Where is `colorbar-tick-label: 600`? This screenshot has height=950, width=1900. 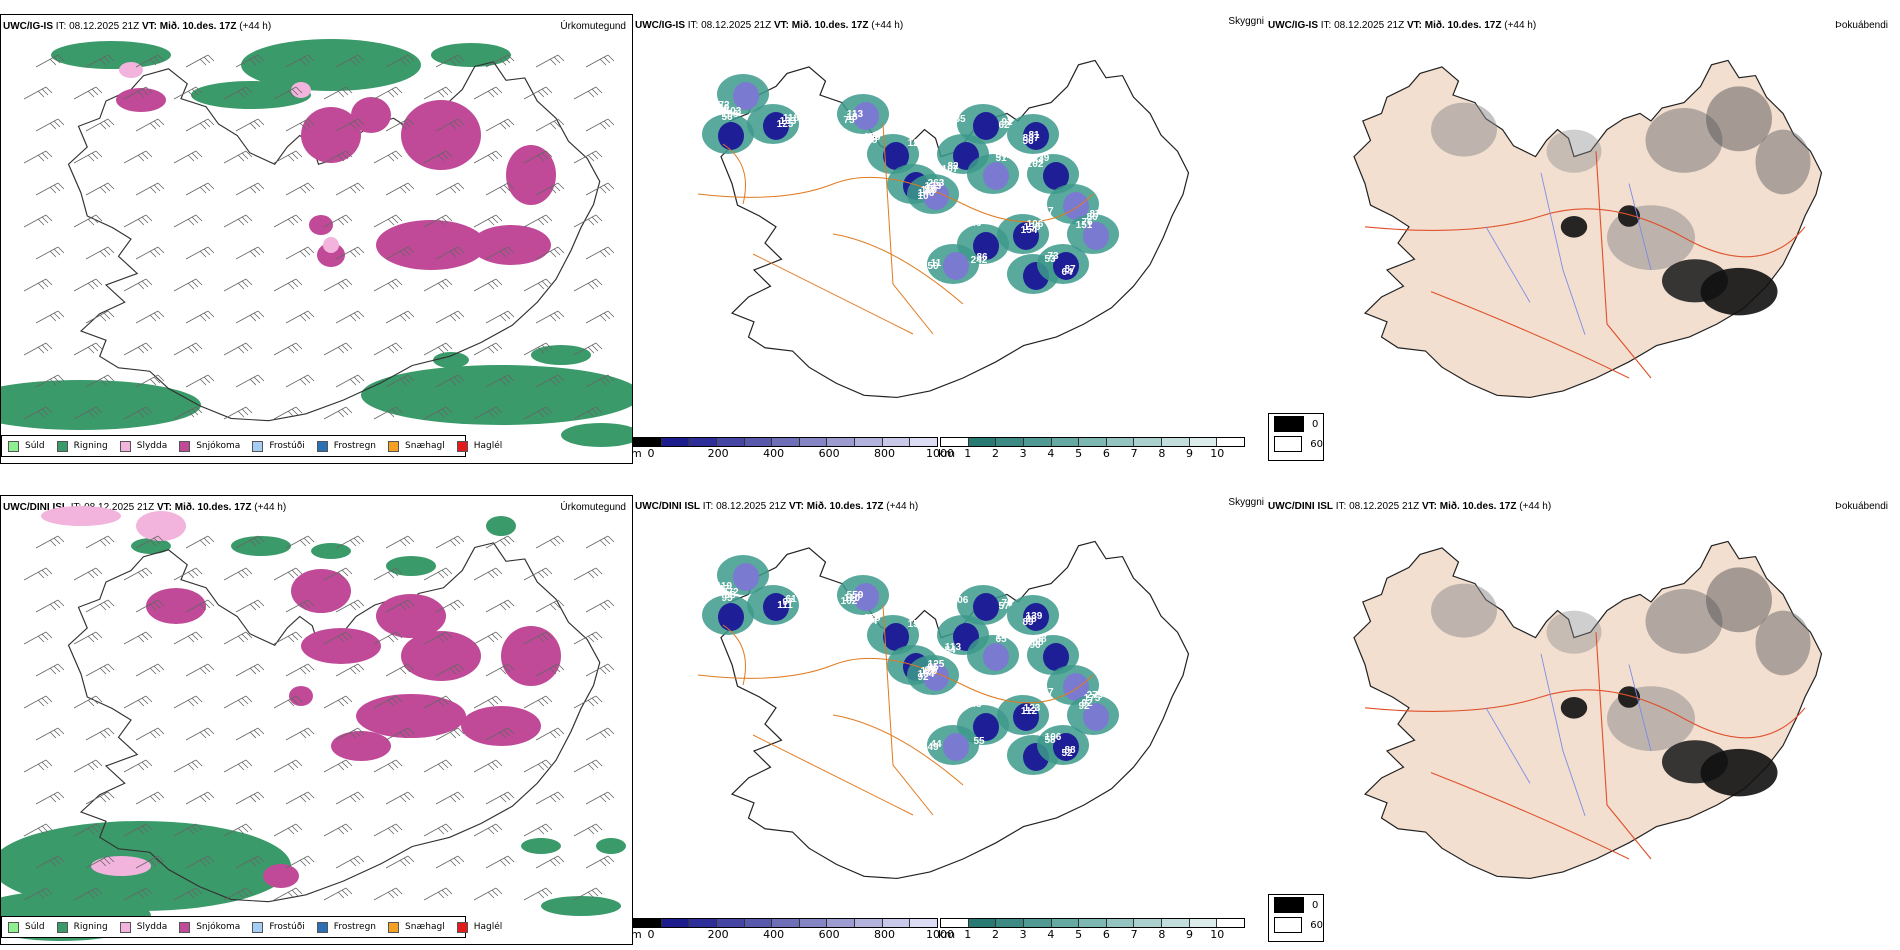 colorbar-tick-label: 600 is located at coordinates (829, 453).